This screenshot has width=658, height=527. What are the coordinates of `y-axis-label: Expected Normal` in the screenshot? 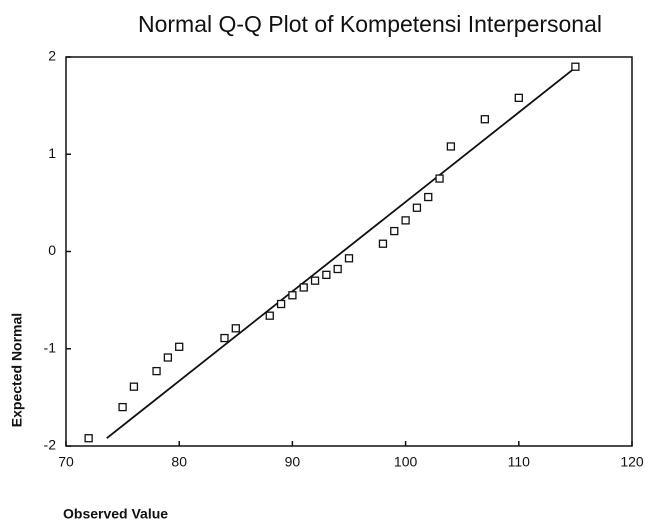 It's located at (17, 370).